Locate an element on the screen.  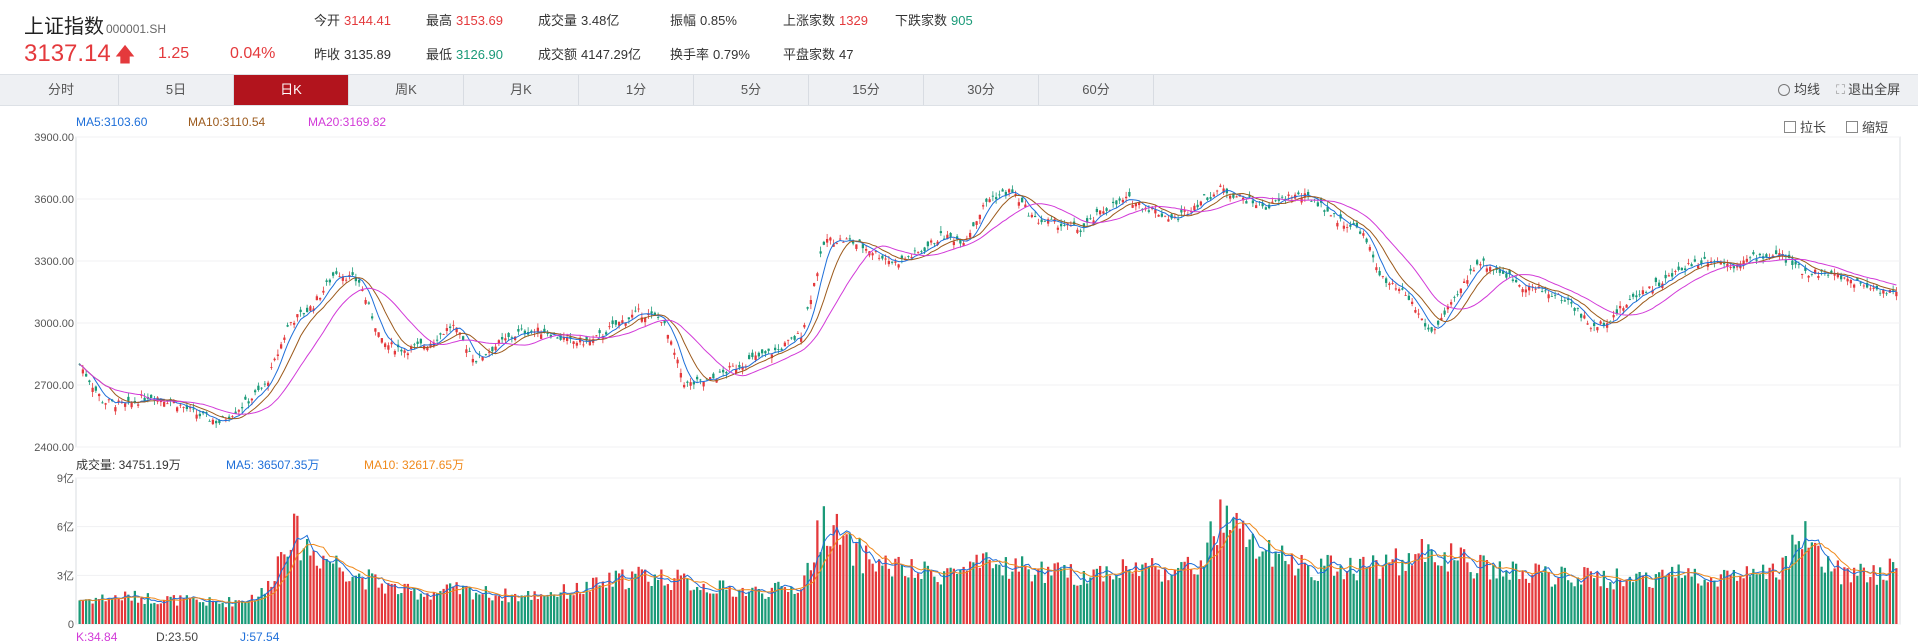
price-tick-label: 3900.00 is located at coordinates (54, 138).